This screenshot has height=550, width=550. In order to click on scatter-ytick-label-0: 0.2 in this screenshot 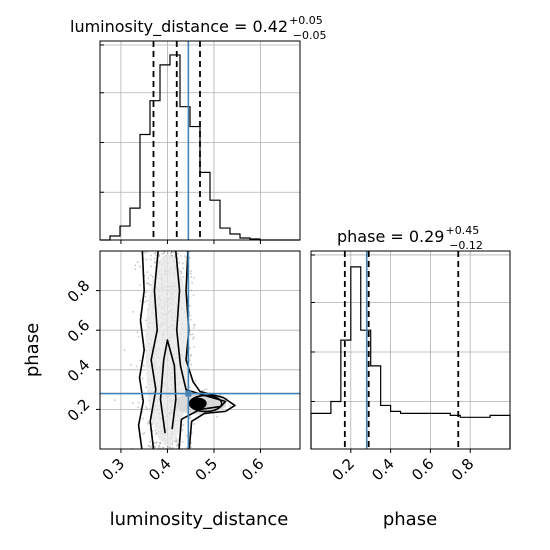, I will do `click(79, 410)`.